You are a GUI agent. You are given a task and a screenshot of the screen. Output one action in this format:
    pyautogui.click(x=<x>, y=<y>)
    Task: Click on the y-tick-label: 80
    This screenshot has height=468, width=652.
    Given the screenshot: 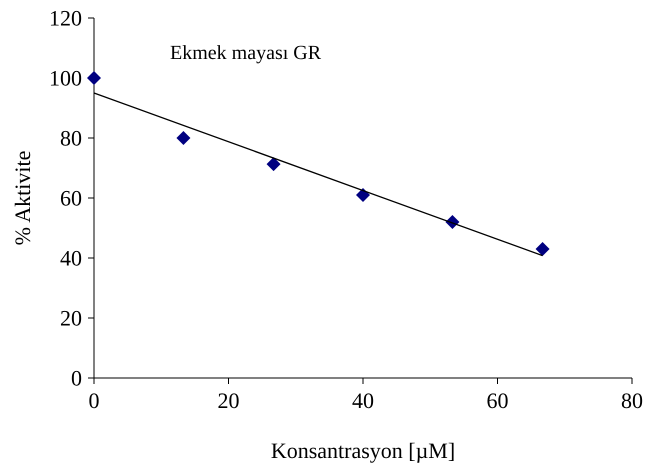 What is the action you would take?
    pyautogui.click(x=71, y=138)
    